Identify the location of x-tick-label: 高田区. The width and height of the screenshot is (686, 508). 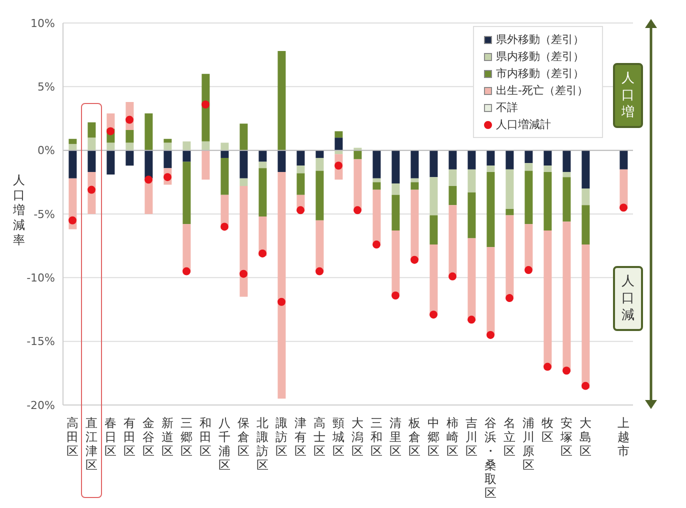
(72, 437).